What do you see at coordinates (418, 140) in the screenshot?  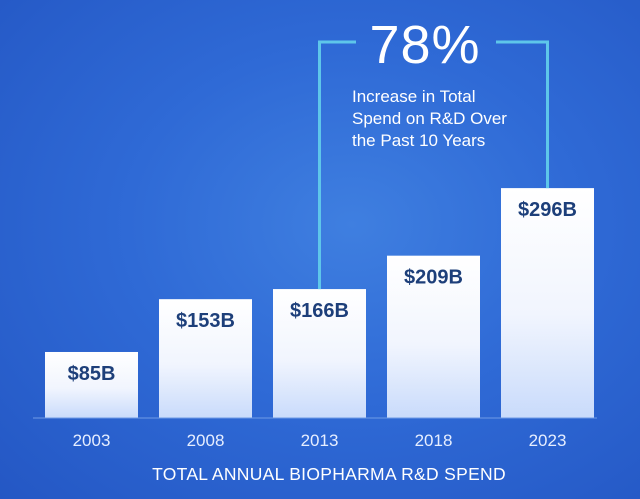 I see `annotation-line-3: the Past 10 Years` at bounding box center [418, 140].